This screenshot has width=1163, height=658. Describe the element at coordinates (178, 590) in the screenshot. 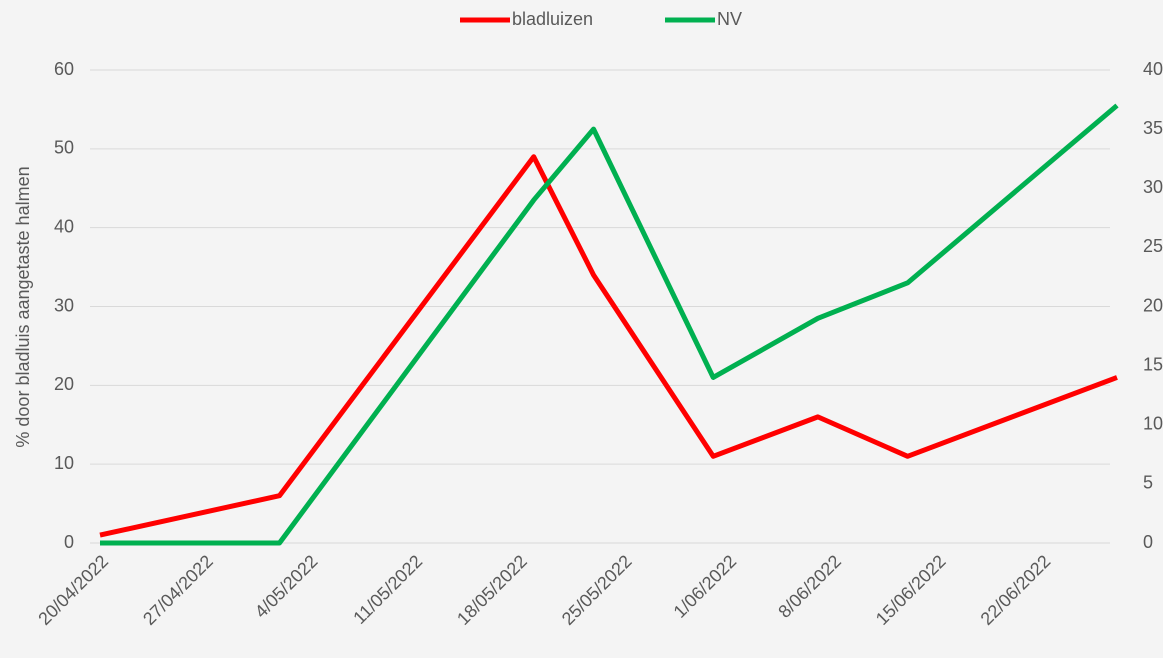

I see `x-tick-label: 27/04/2022` at that location.